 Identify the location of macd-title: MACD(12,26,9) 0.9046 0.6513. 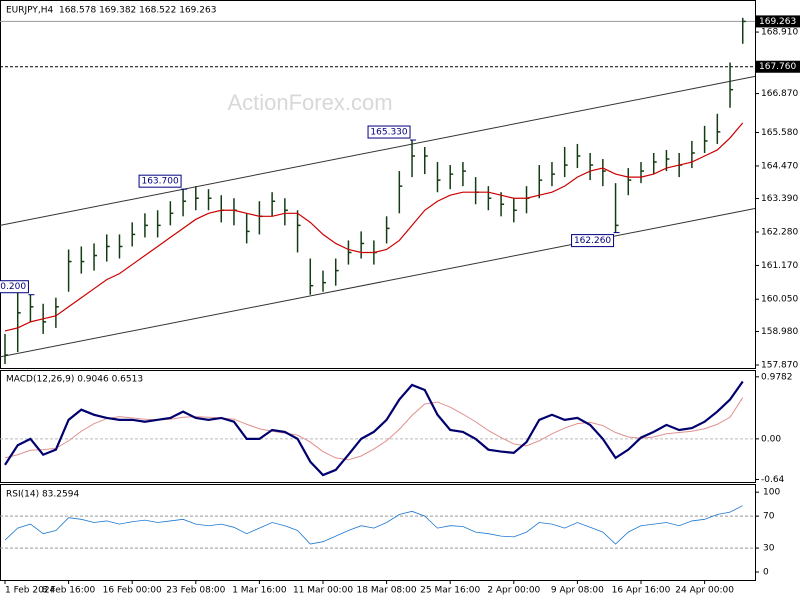
(74, 380).